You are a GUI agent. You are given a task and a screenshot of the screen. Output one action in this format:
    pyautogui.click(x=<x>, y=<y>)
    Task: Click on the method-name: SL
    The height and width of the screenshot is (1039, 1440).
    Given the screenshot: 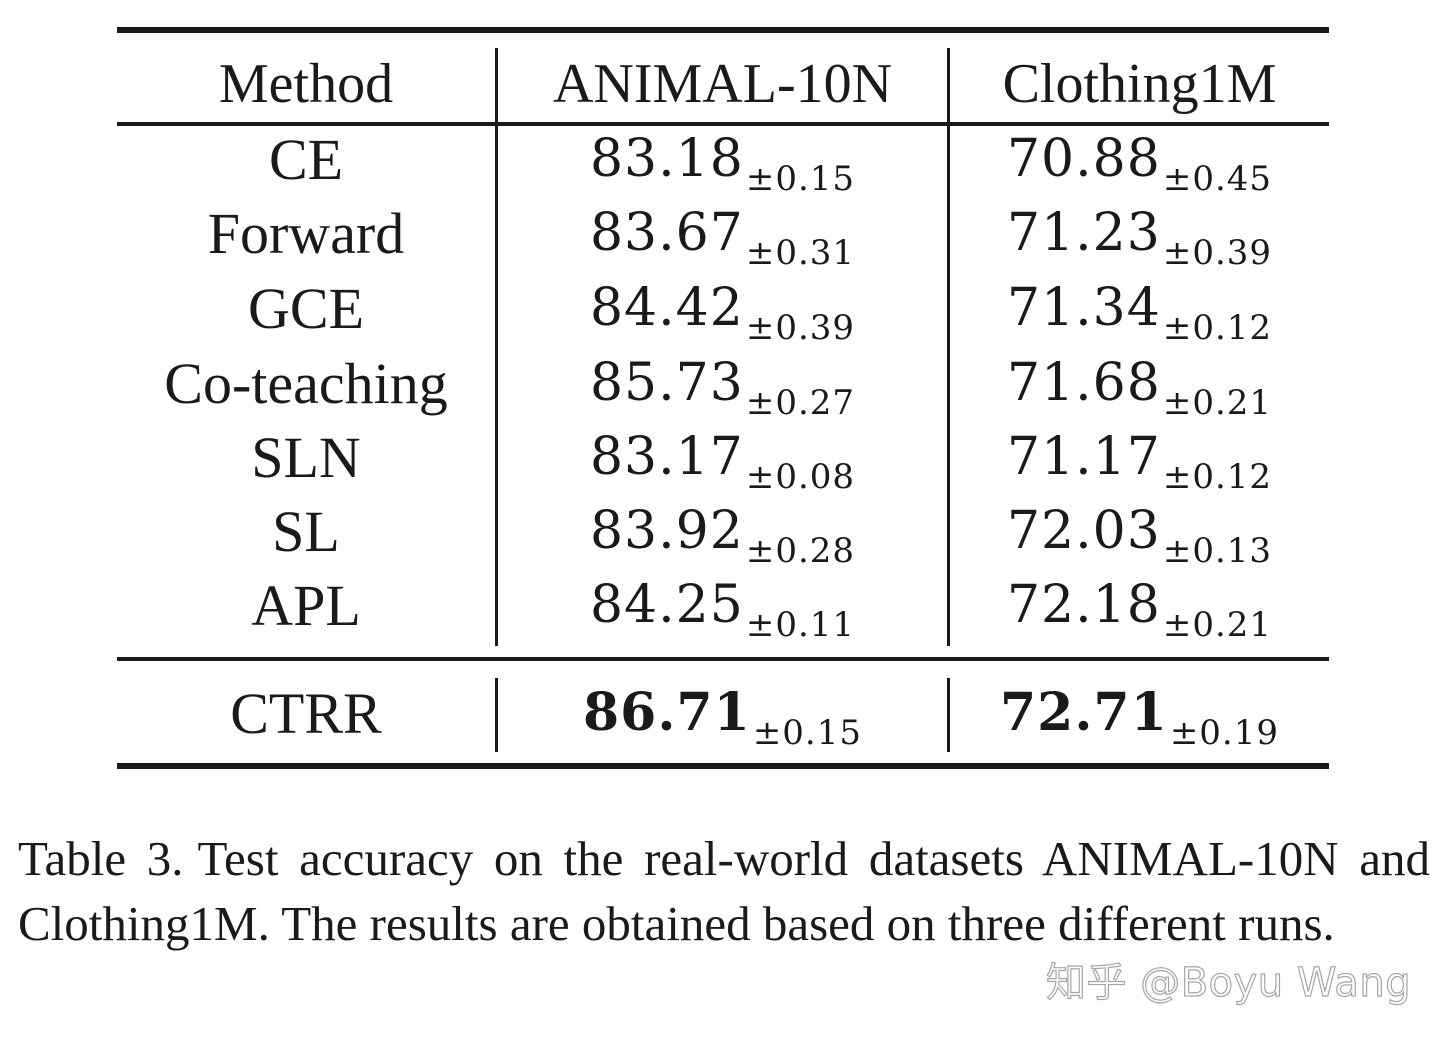 What is the action you would take?
    pyautogui.click(x=306, y=531)
    